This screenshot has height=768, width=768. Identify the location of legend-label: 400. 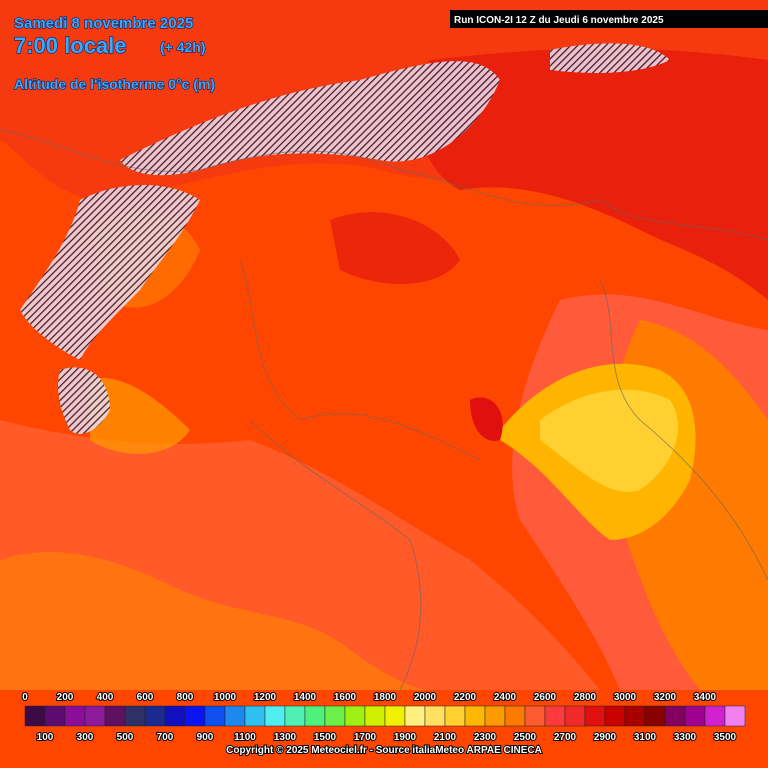
(105, 697).